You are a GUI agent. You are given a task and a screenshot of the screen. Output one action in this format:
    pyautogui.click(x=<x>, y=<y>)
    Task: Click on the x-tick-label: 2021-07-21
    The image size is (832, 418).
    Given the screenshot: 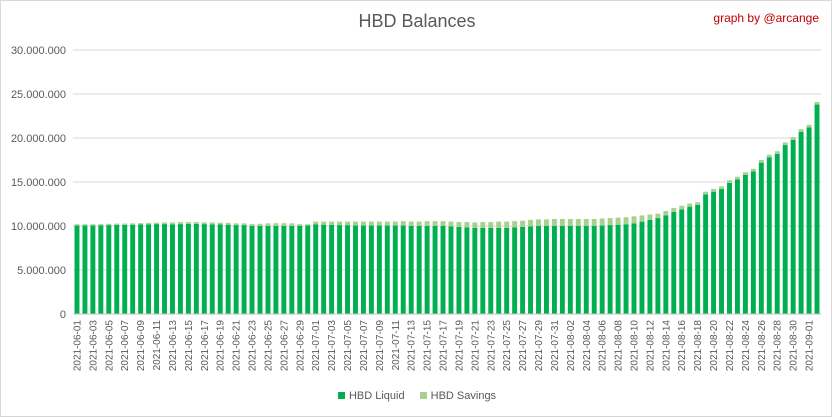 What is the action you would take?
    pyautogui.click(x=475, y=346)
    